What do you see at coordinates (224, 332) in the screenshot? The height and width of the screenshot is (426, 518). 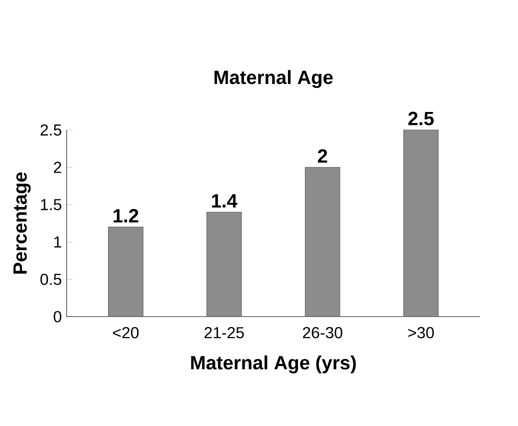 I see `x-tick-label: 21-25` at bounding box center [224, 332].